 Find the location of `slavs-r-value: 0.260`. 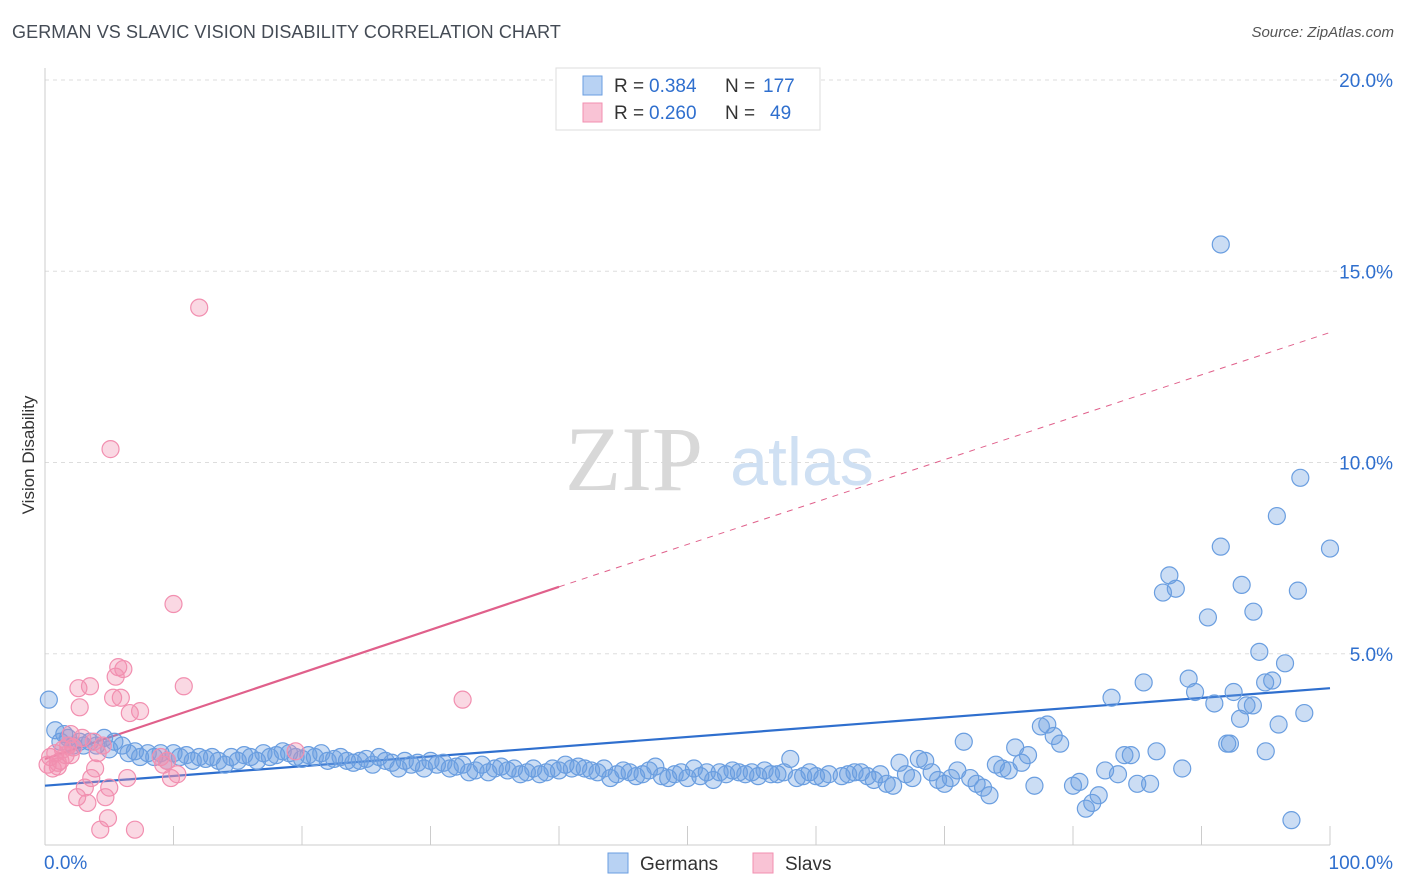

slavs-r-value: 0.260 is located at coordinates (673, 113).